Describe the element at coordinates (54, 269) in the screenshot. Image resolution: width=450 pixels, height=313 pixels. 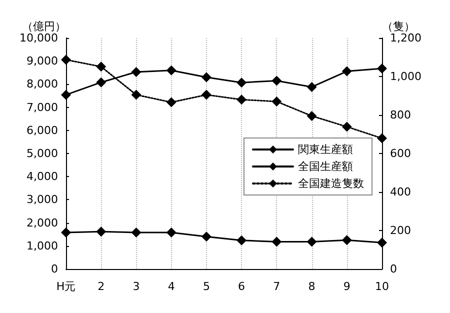
I see `y-tick-label: 0` at that location.